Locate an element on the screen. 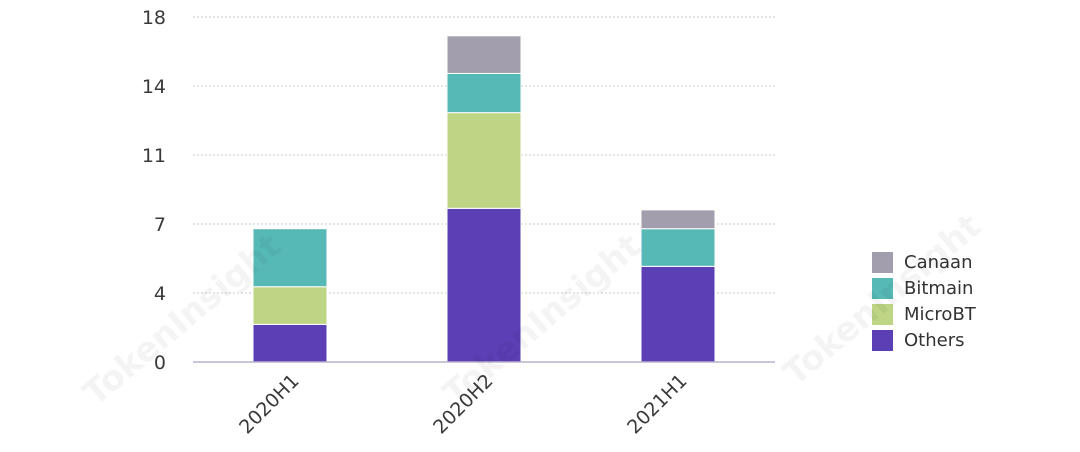 This screenshot has width=1080, height=452. legend-label-microbt: MicroBT is located at coordinates (940, 314).